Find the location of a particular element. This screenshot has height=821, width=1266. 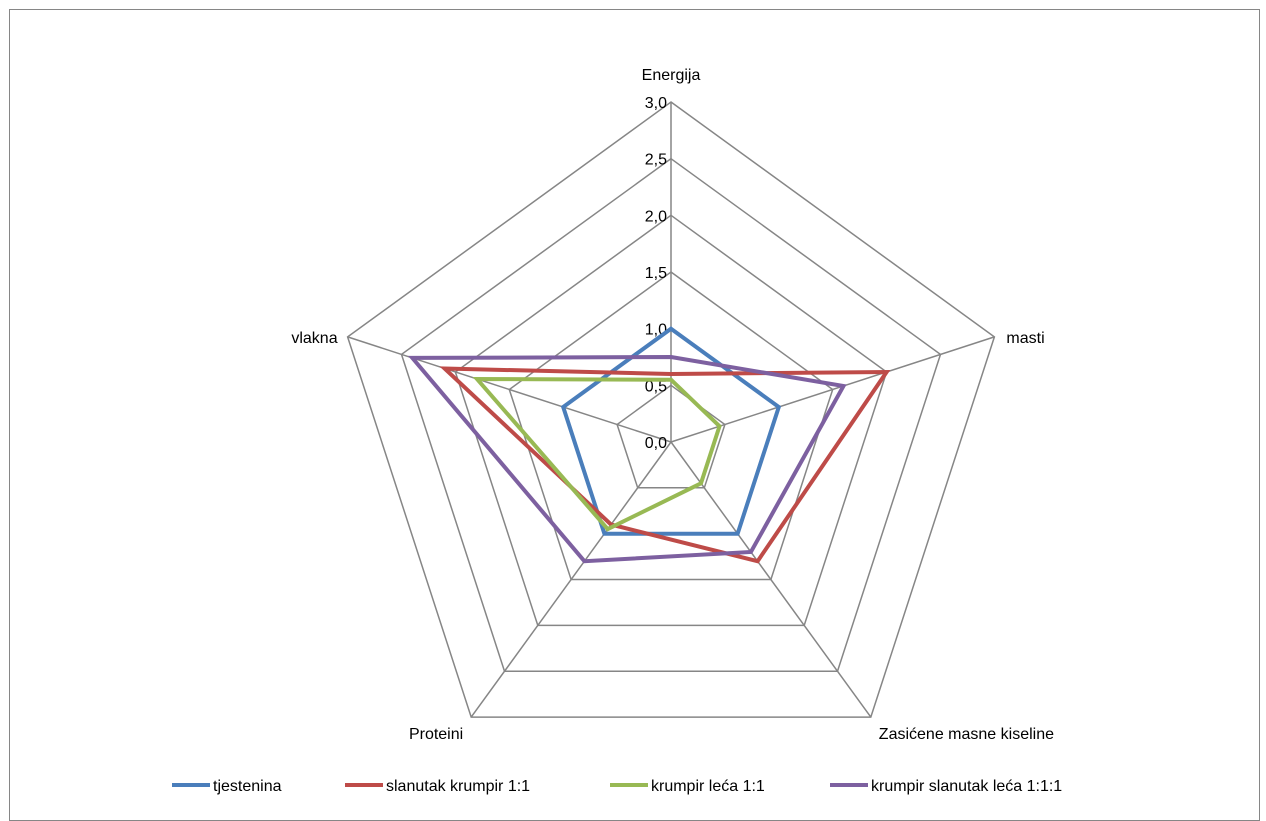

legend-label: tjestenina is located at coordinates (247, 786).